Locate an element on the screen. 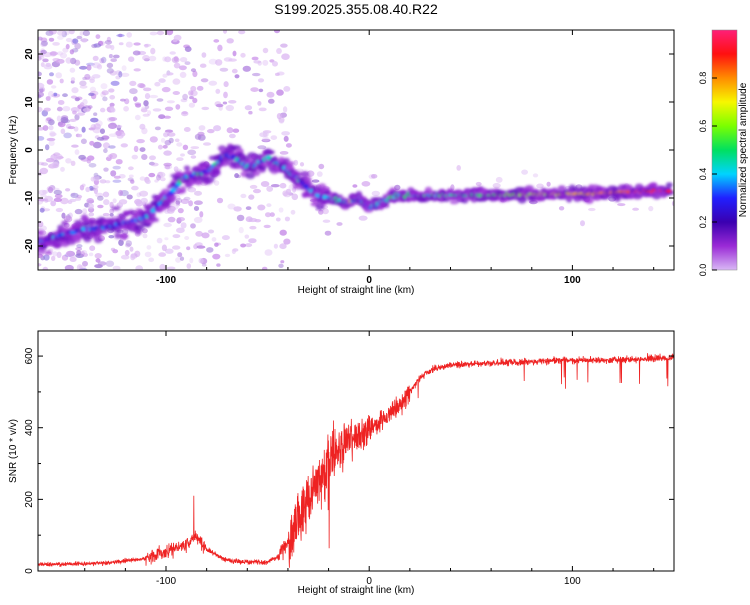  colorbar-label: Normalized spectral amplitude is located at coordinates (743, 149).